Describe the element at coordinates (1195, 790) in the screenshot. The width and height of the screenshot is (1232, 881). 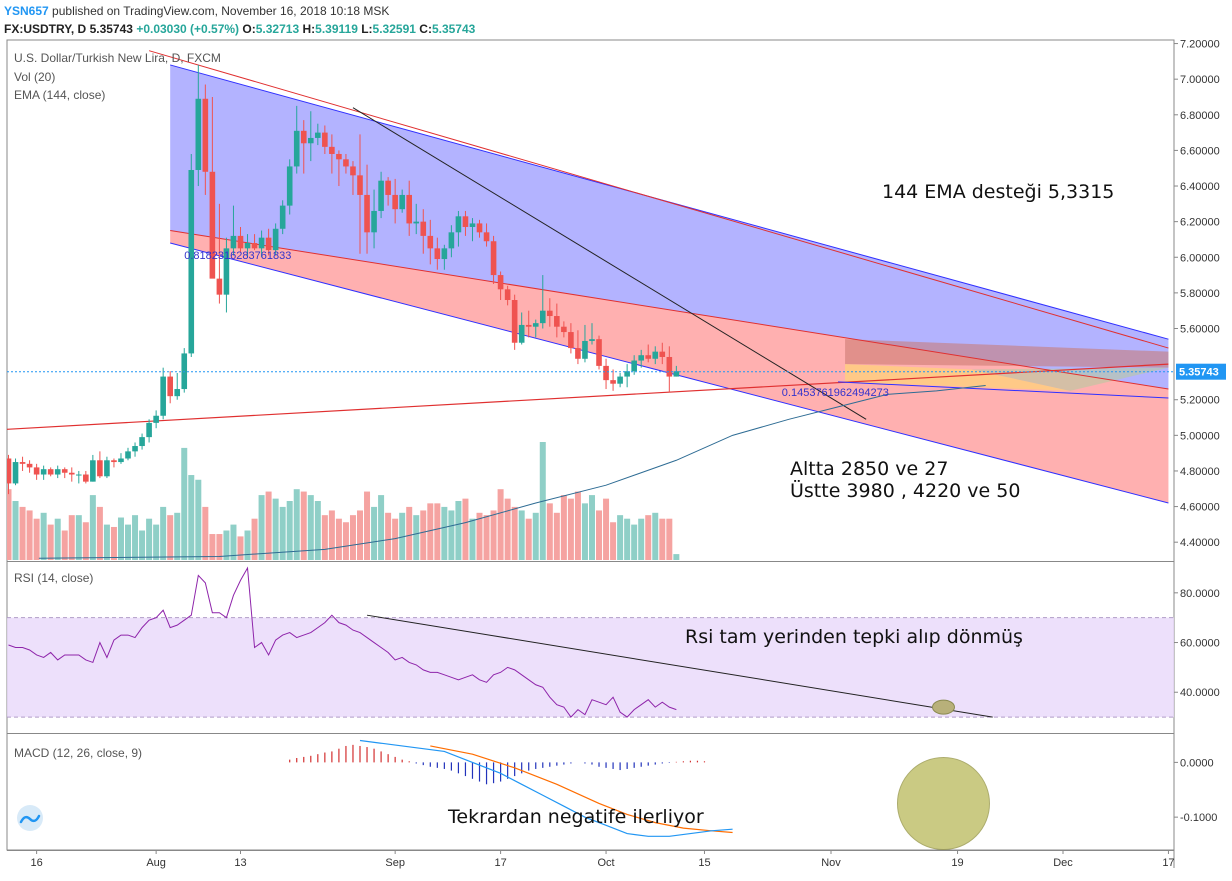
I see `macd-axis: 0.0000 -0.1000` at that location.